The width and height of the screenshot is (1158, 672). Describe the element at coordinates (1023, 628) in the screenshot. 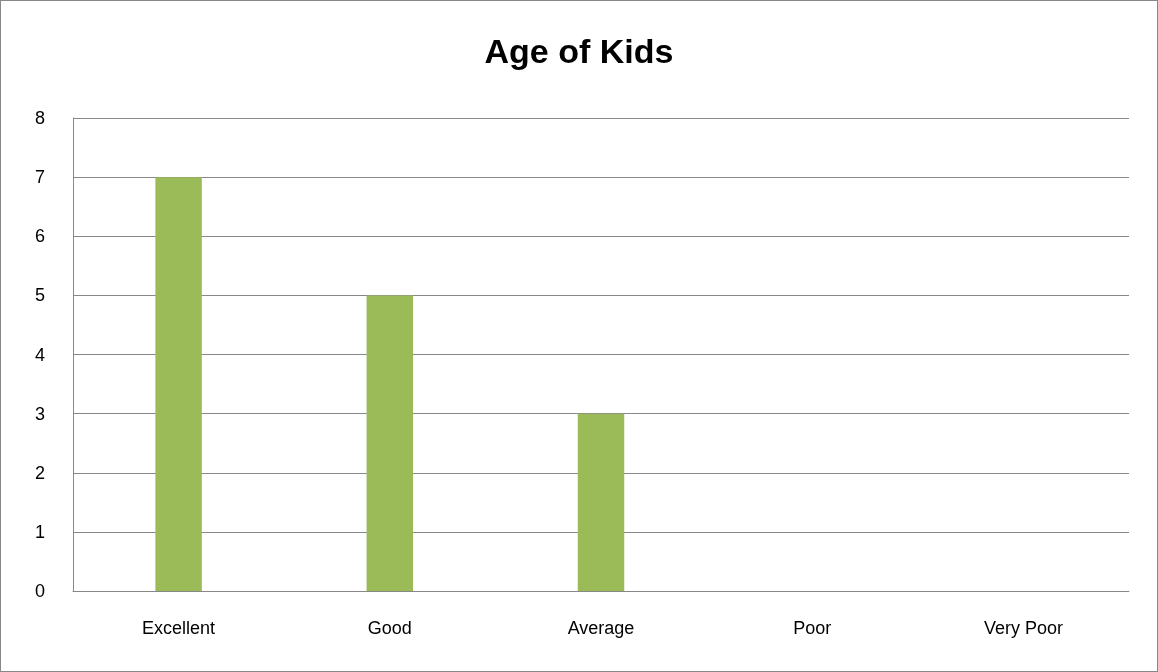

I see `x-tick-label: Very Poor` at that location.